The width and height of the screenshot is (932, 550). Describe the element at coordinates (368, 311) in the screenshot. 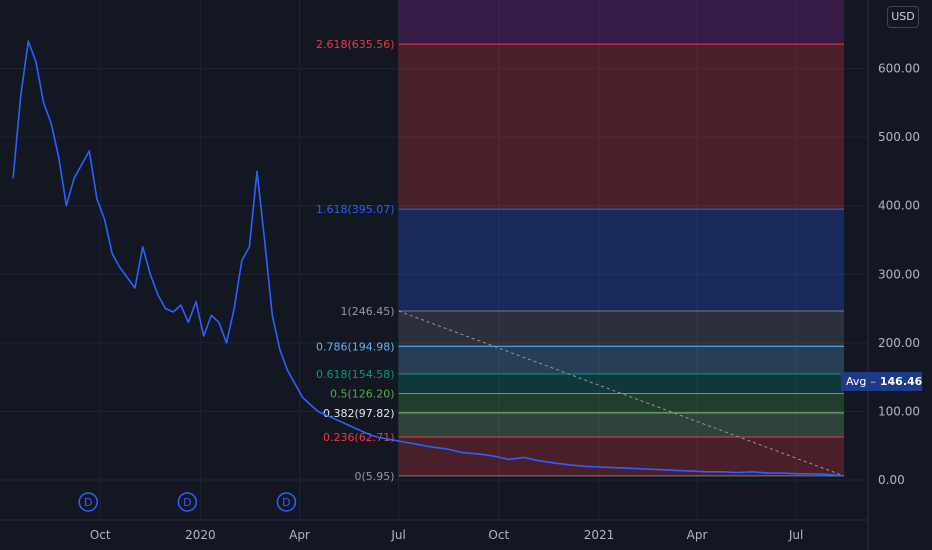

I see `fib-level-label-1: 1(246.45)` at that location.